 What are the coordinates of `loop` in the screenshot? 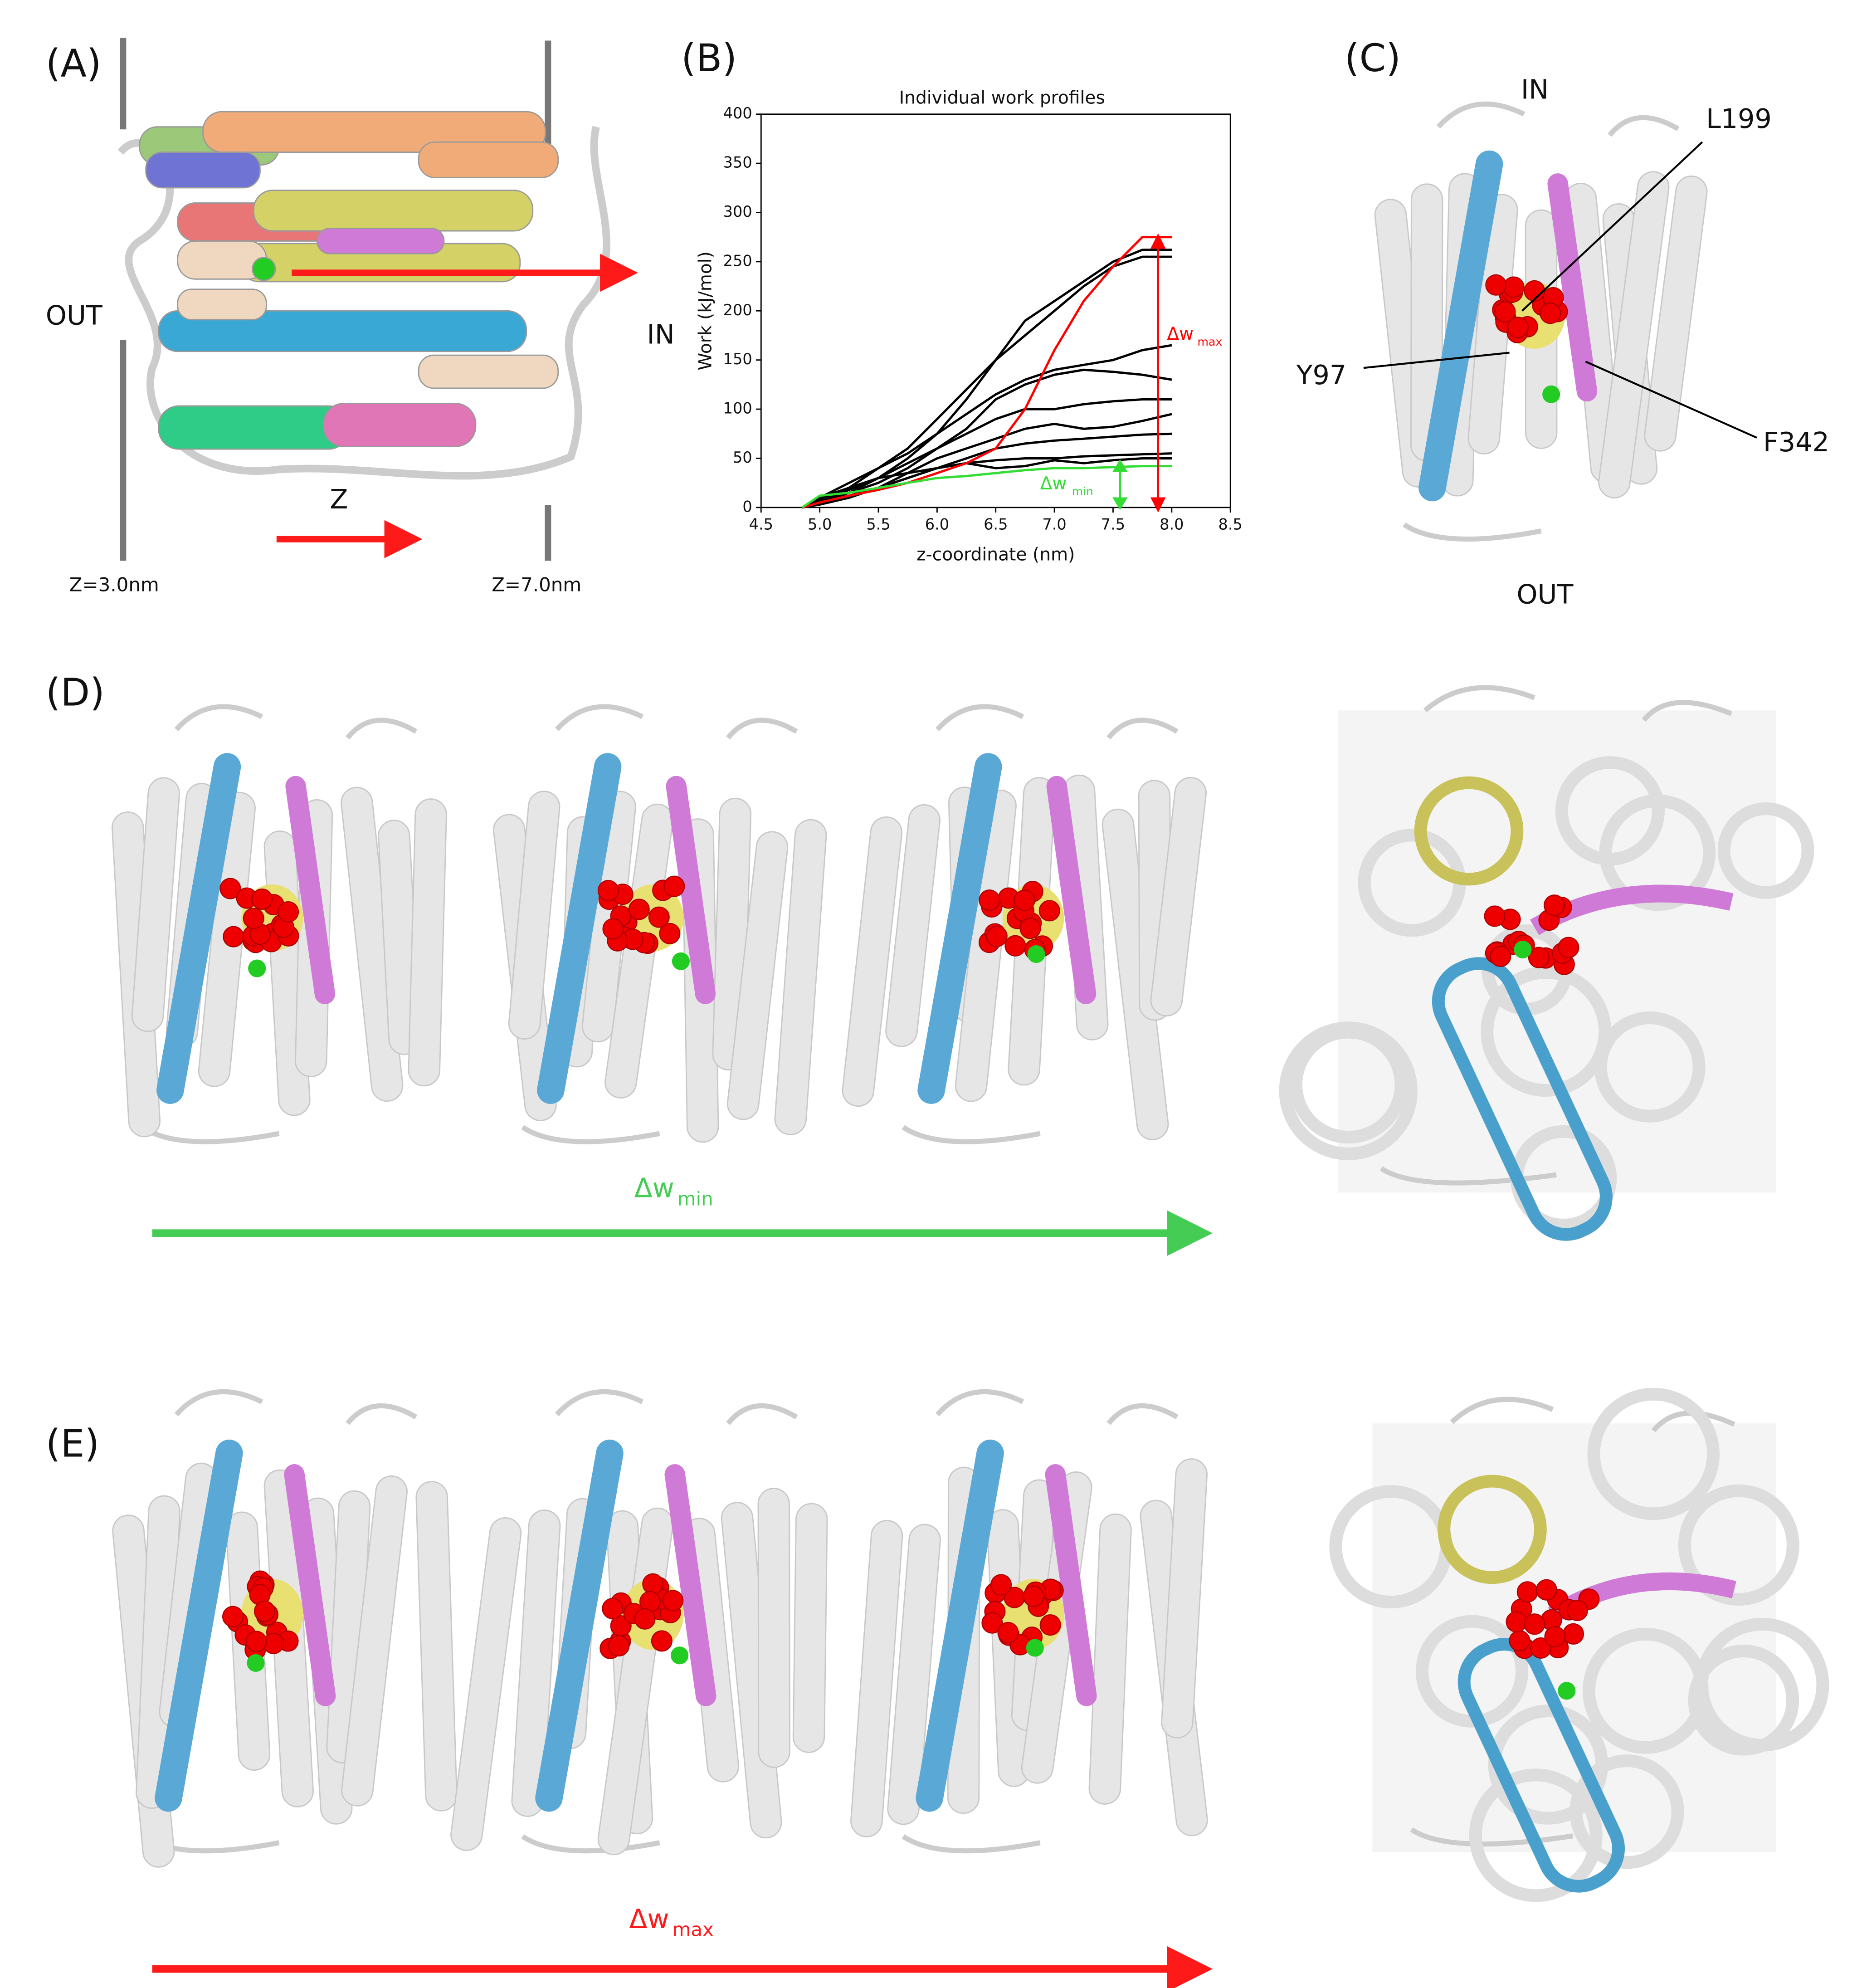 It's located at (659, 1621).